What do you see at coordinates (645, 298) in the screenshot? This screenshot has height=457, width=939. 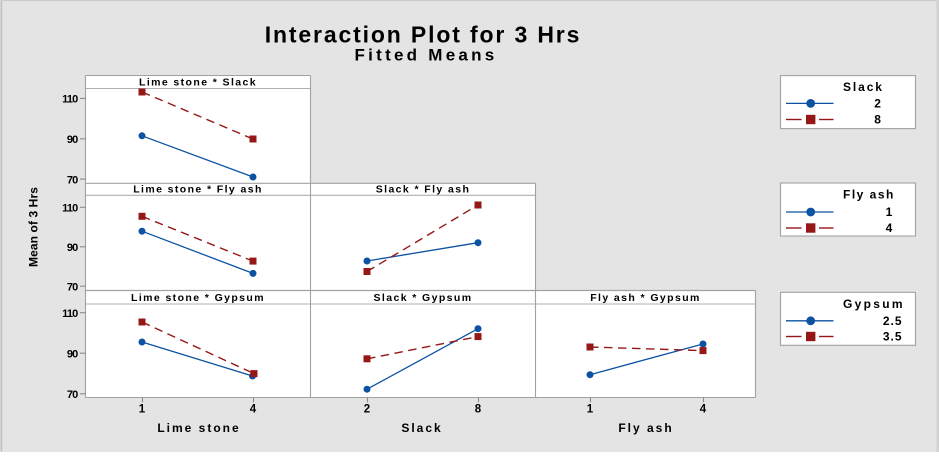 I see `svg-text: Fly ash * Gypsum` at bounding box center [645, 298].